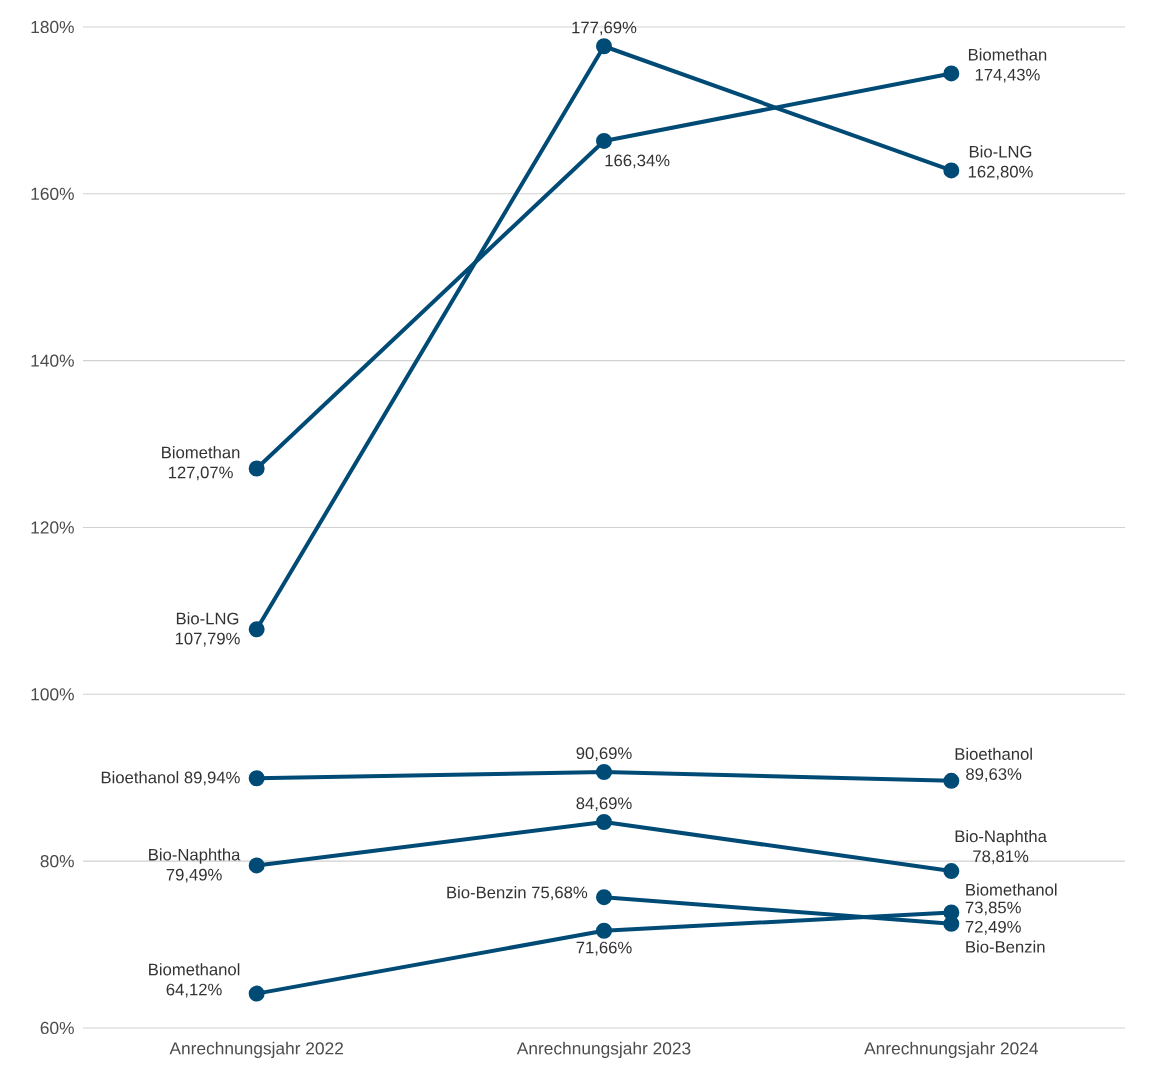  What do you see at coordinates (212, 778) in the screenshot?
I see `data-label: 89,94%` at bounding box center [212, 778].